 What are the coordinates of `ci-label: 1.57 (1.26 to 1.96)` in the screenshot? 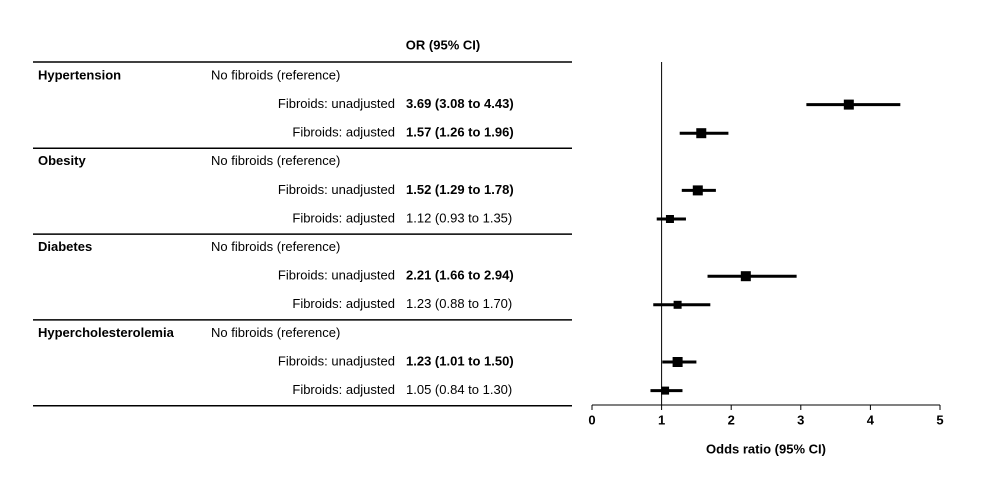 It's located at (460, 132).